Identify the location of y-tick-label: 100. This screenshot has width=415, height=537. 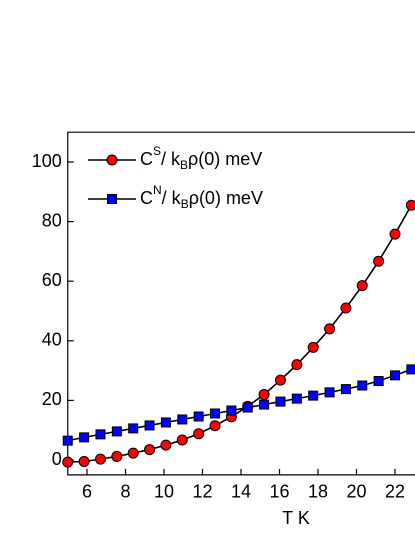
(47, 161).